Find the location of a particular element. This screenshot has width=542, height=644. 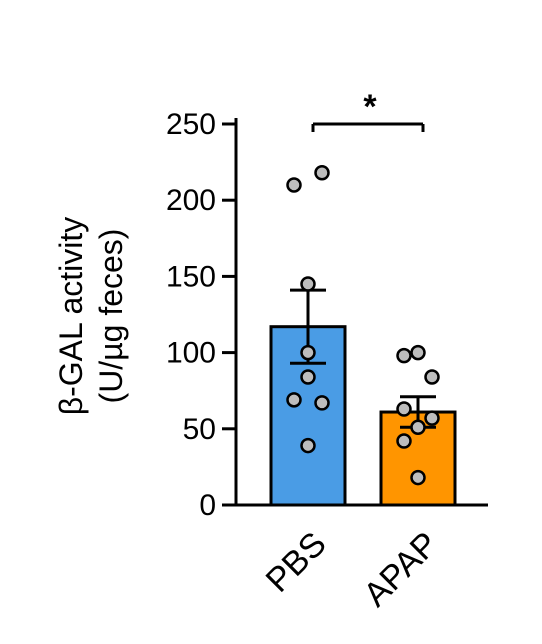

y-axis-unit-label: (U/µg feces) is located at coordinates (111, 316).